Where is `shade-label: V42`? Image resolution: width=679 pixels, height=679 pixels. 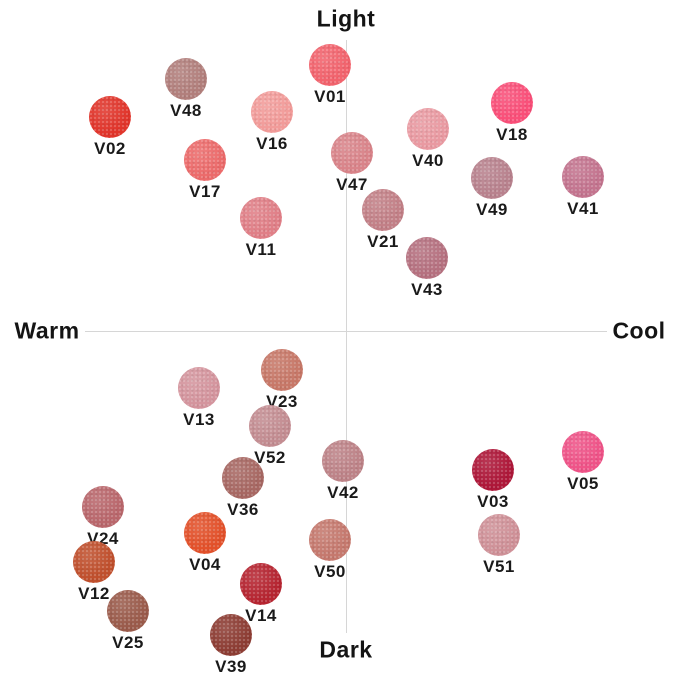 shade-label: V42 is located at coordinates (343, 492).